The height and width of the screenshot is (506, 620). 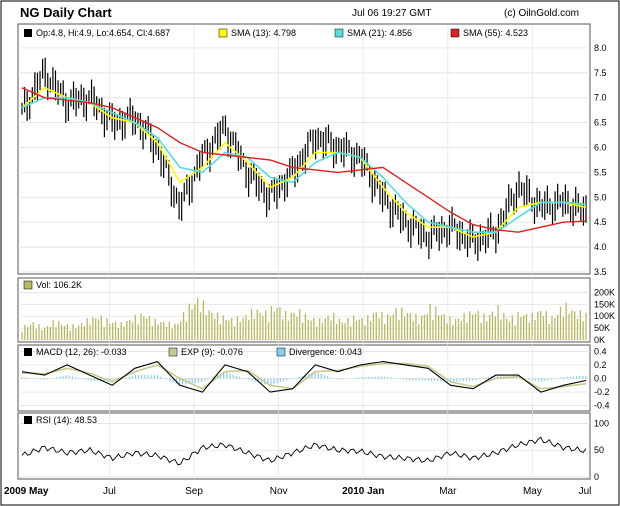 I want to click on macd-line, so click(x=304, y=376).